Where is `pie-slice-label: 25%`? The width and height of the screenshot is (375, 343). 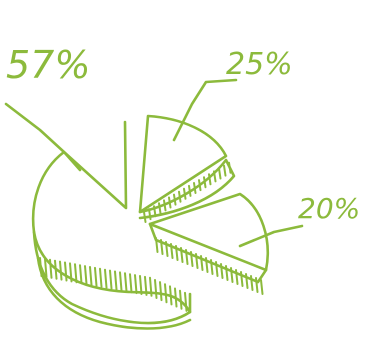
pie-slice-label: 25% is located at coordinates (259, 64).